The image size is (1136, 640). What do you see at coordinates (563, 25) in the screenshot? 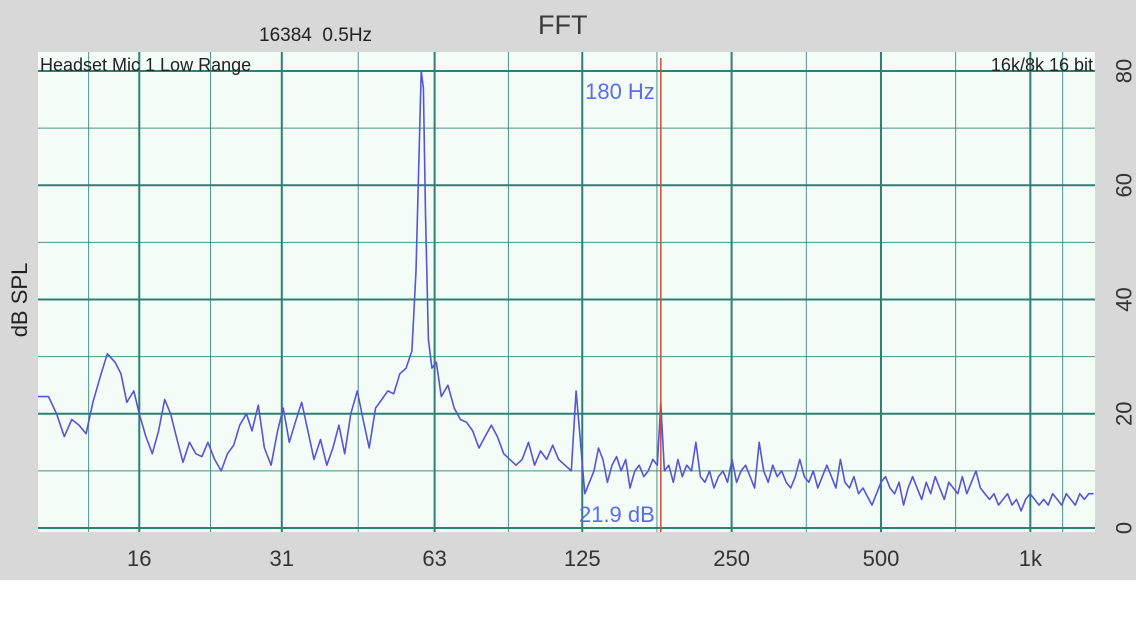
I see `chart-title: FFT` at bounding box center [563, 25].